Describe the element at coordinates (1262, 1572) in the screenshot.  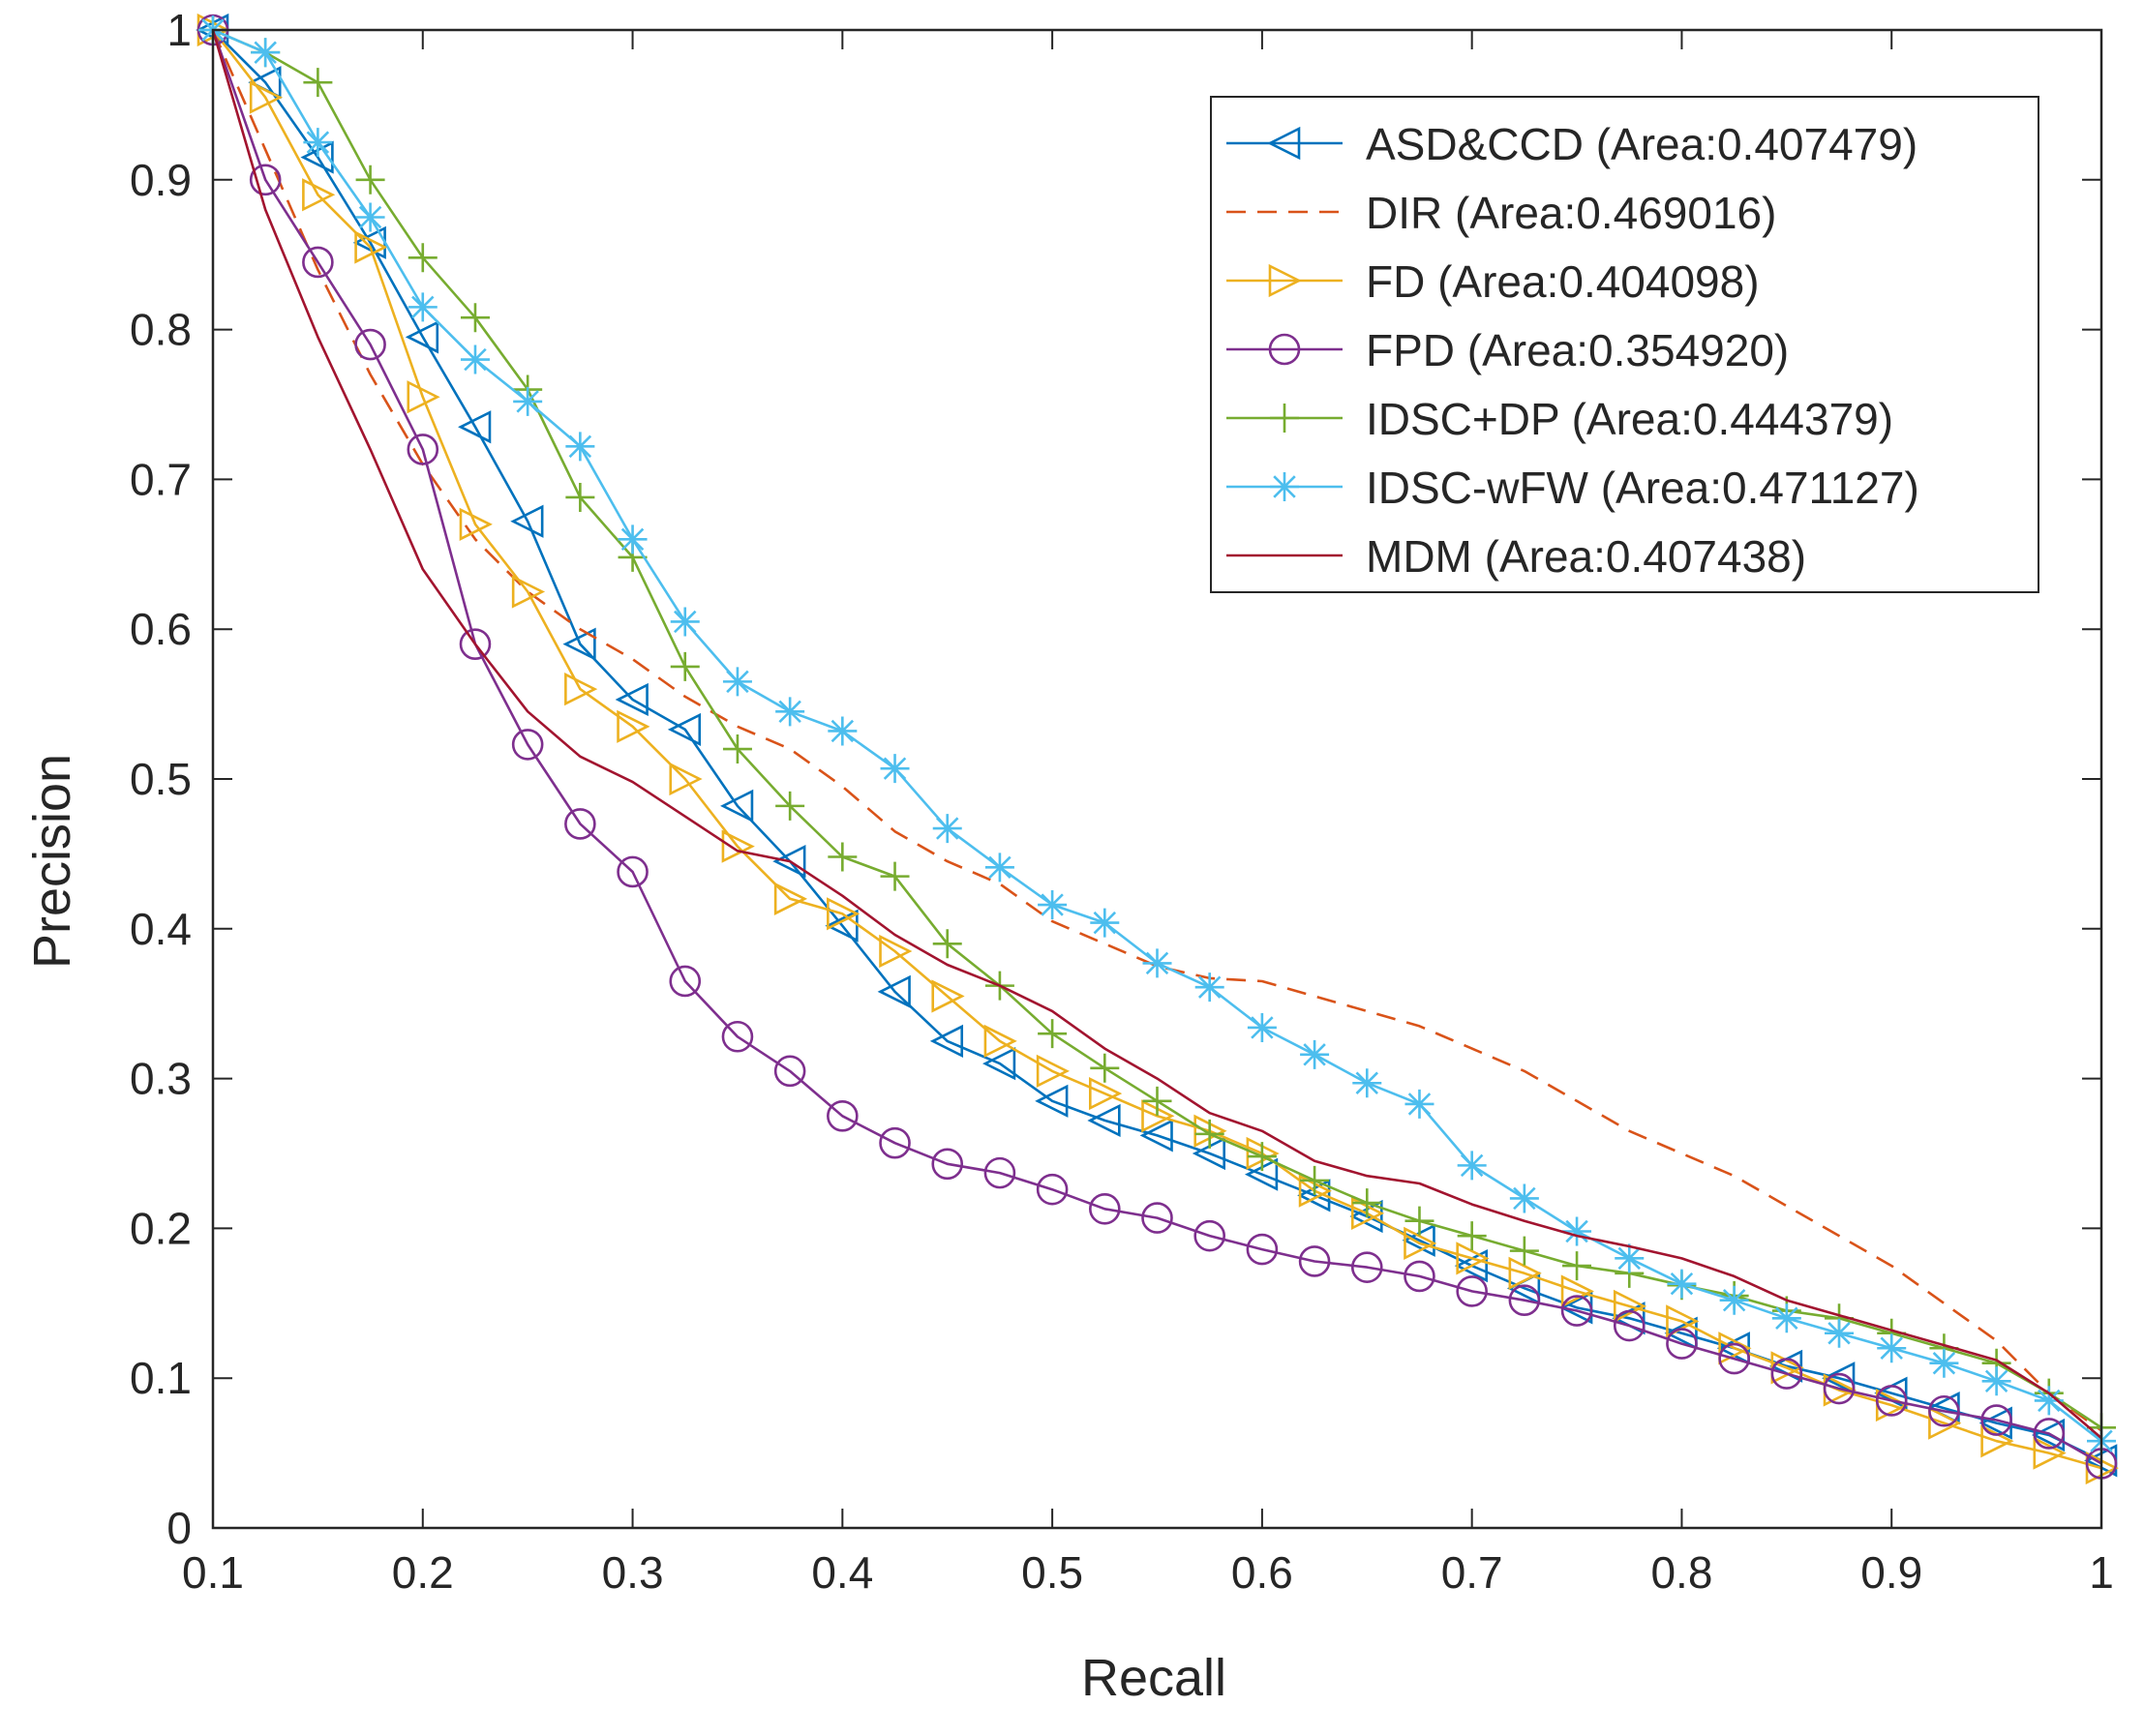
I see `x-tick-label: 0.6` at that location.